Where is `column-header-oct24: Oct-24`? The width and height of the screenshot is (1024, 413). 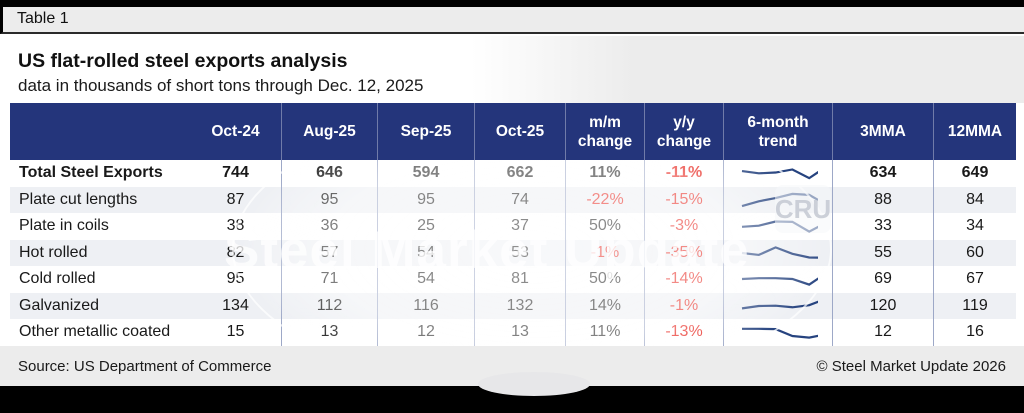 column-header-oct24: Oct-24 is located at coordinates (235, 131).